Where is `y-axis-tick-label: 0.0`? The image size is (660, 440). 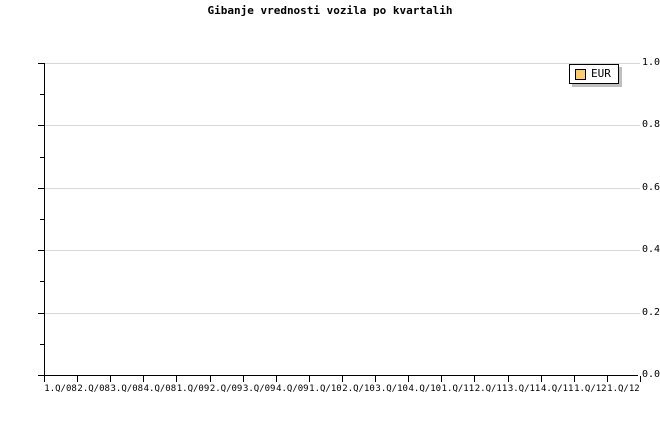
y-axis-tick-label: 0.0 is located at coordinates (650, 374).